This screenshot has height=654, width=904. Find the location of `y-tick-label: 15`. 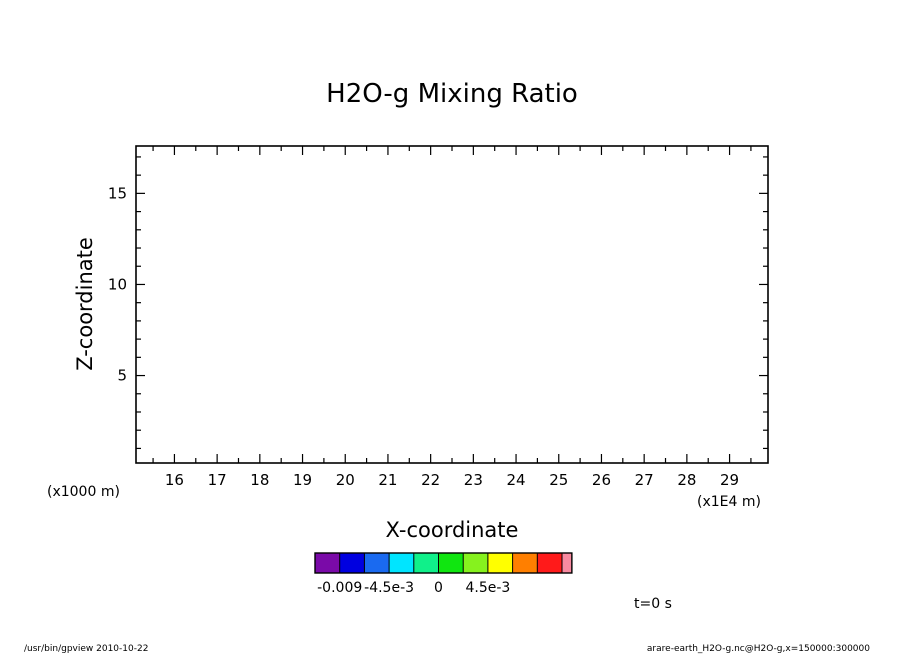

y-tick-label: 15 is located at coordinates (117, 193).